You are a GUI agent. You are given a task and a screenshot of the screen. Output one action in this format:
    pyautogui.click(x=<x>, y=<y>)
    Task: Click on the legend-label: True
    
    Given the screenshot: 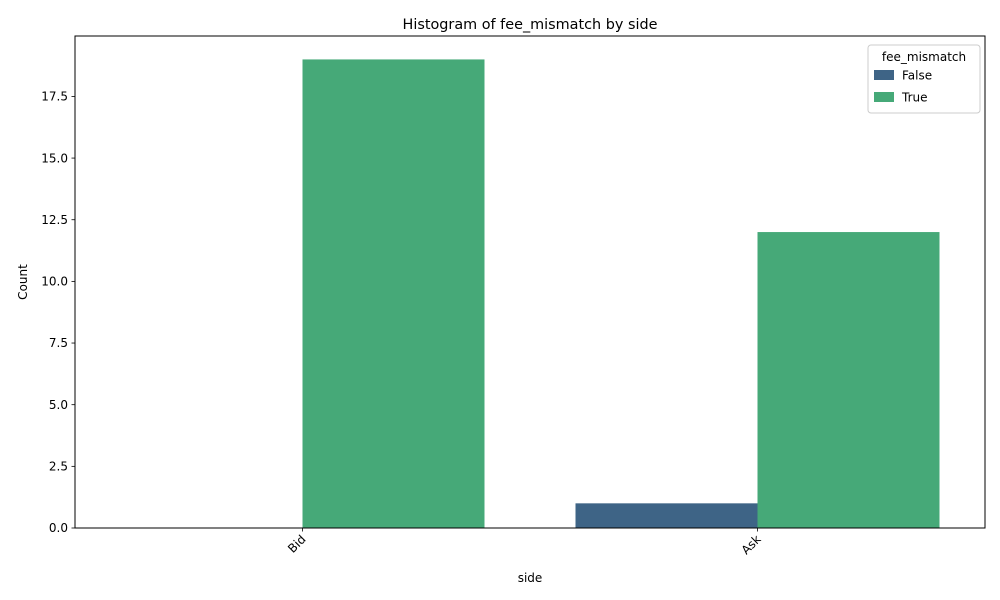 What is the action you would take?
    pyautogui.click(x=914, y=98)
    